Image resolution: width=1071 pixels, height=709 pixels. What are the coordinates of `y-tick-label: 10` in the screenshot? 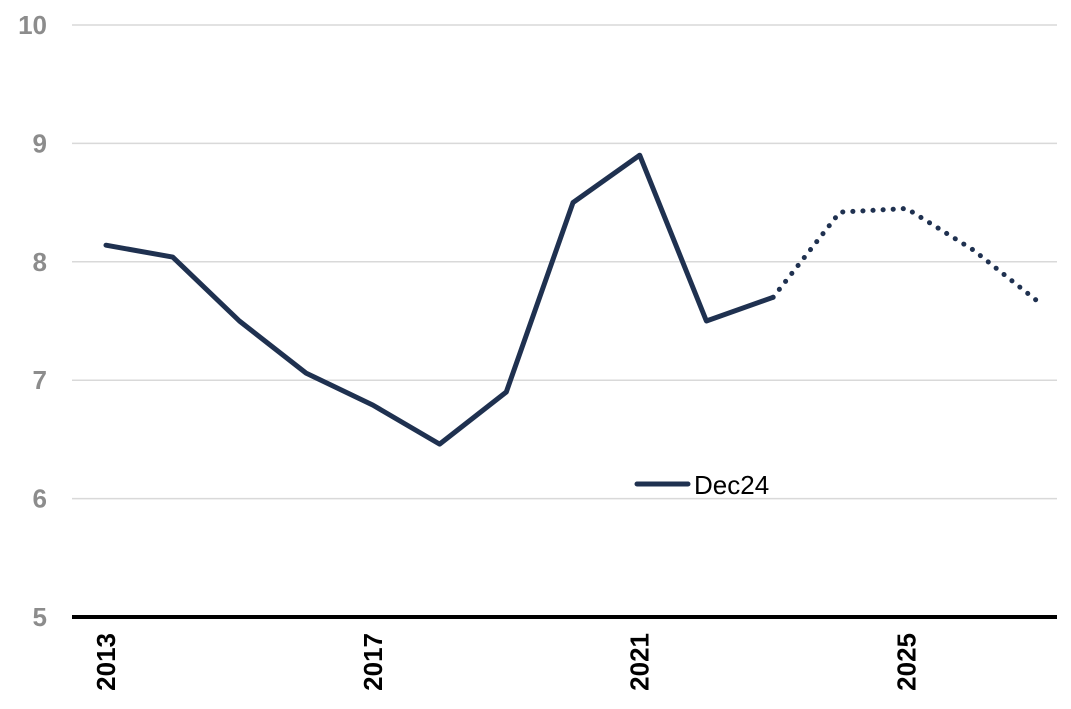 It's located at (32, 25).